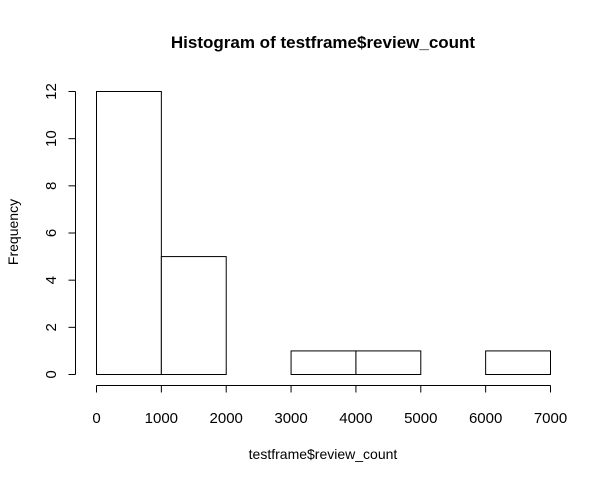  What do you see at coordinates (51, 280) in the screenshot?
I see `y-tick-label-4: 4` at bounding box center [51, 280].